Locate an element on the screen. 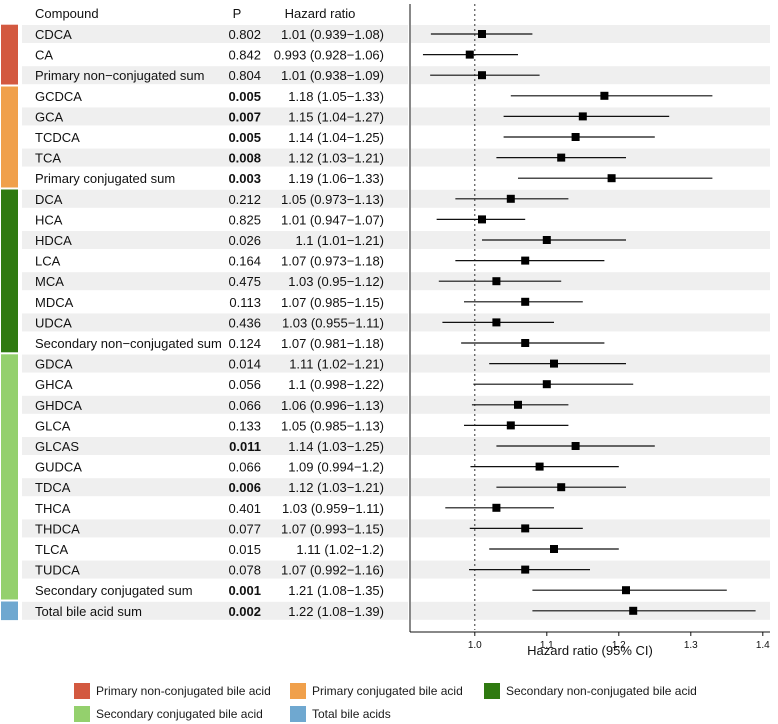 The height and width of the screenshot is (724, 778). legend-label: Primary conjugated bile acid is located at coordinates (387, 691).